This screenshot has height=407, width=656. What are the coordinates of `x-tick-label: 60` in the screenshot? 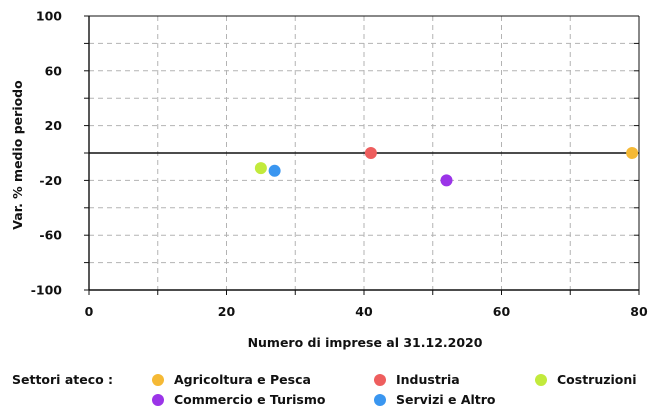 It's located at (502, 311).